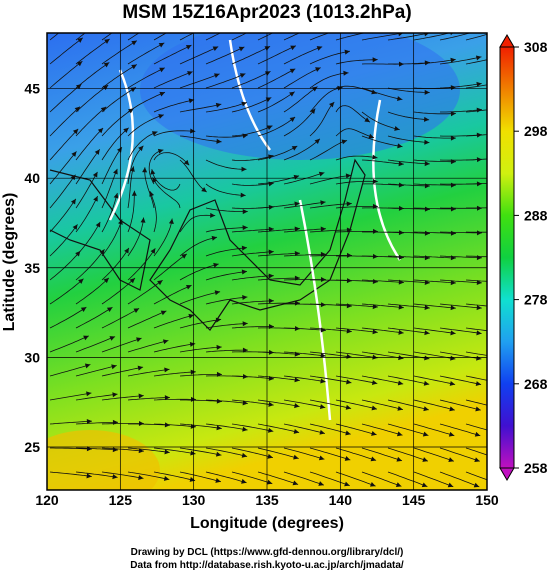 The height and width of the screenshot is (578, 548). What do you see at coordinates (9, 262) in the screenshot?
I see `y-axis-label: Latitude (degrees)` at bounding box center [9, 262].